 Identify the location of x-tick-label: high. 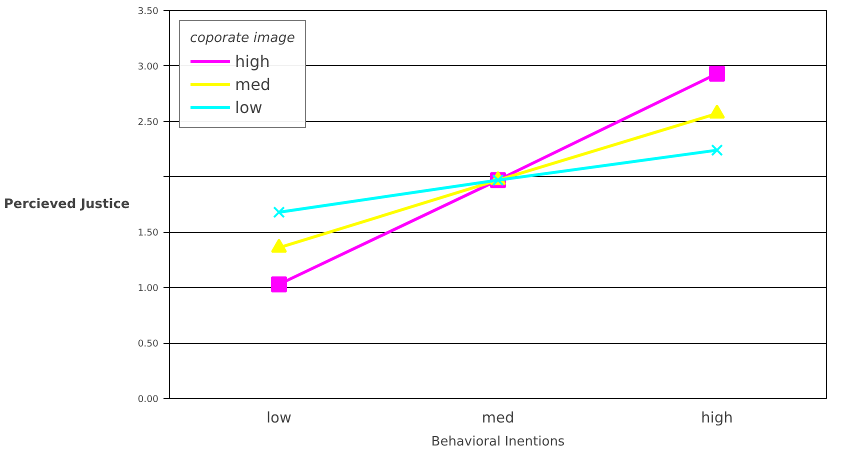
(717, 418).